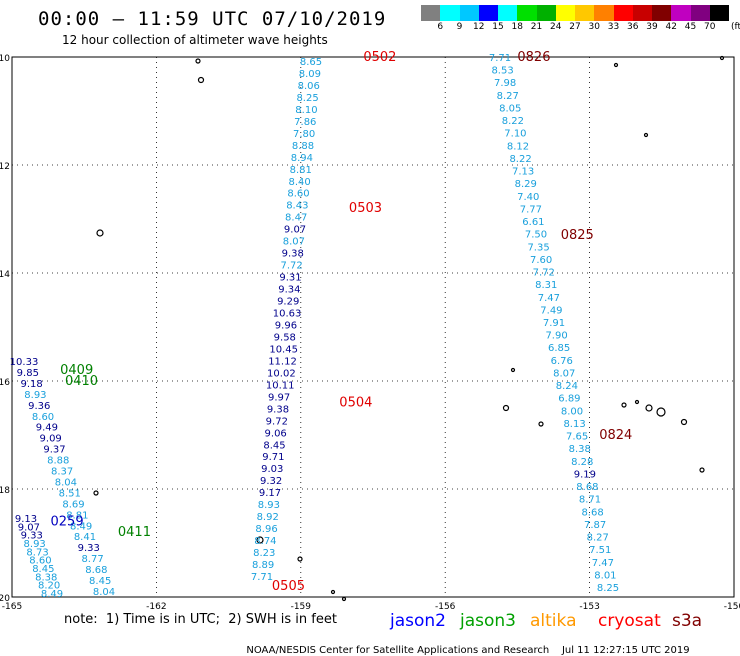 This screenshot has height=656, width=740. I want to click on satellite-legend-jason2: jason2, so click(418, 621).